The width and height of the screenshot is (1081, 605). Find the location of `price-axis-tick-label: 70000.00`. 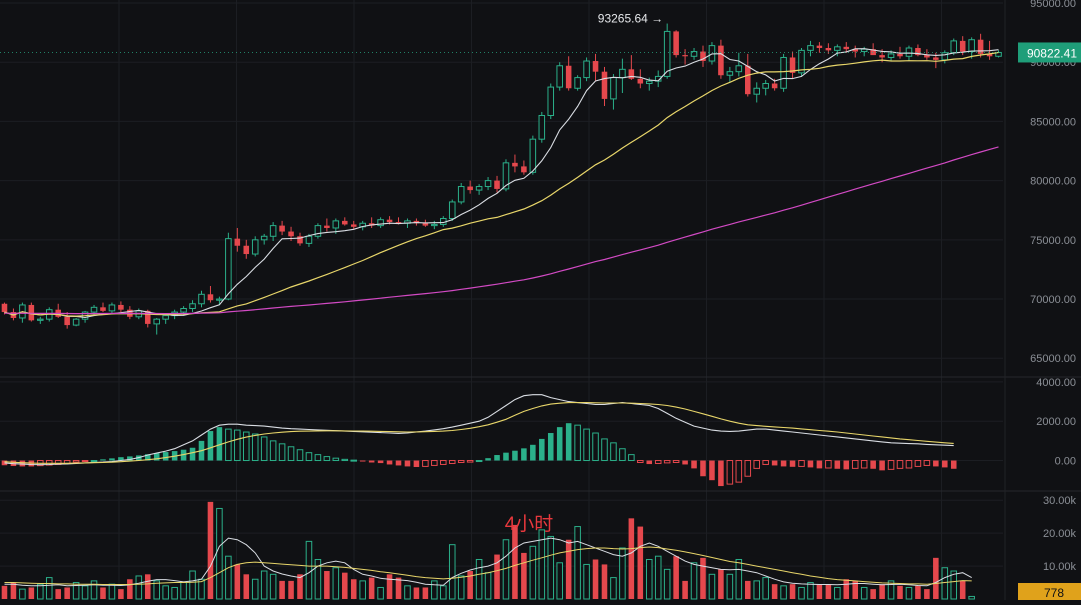

price-axis-tick-label: 70000.00 is located at coordinates (1053, 300).